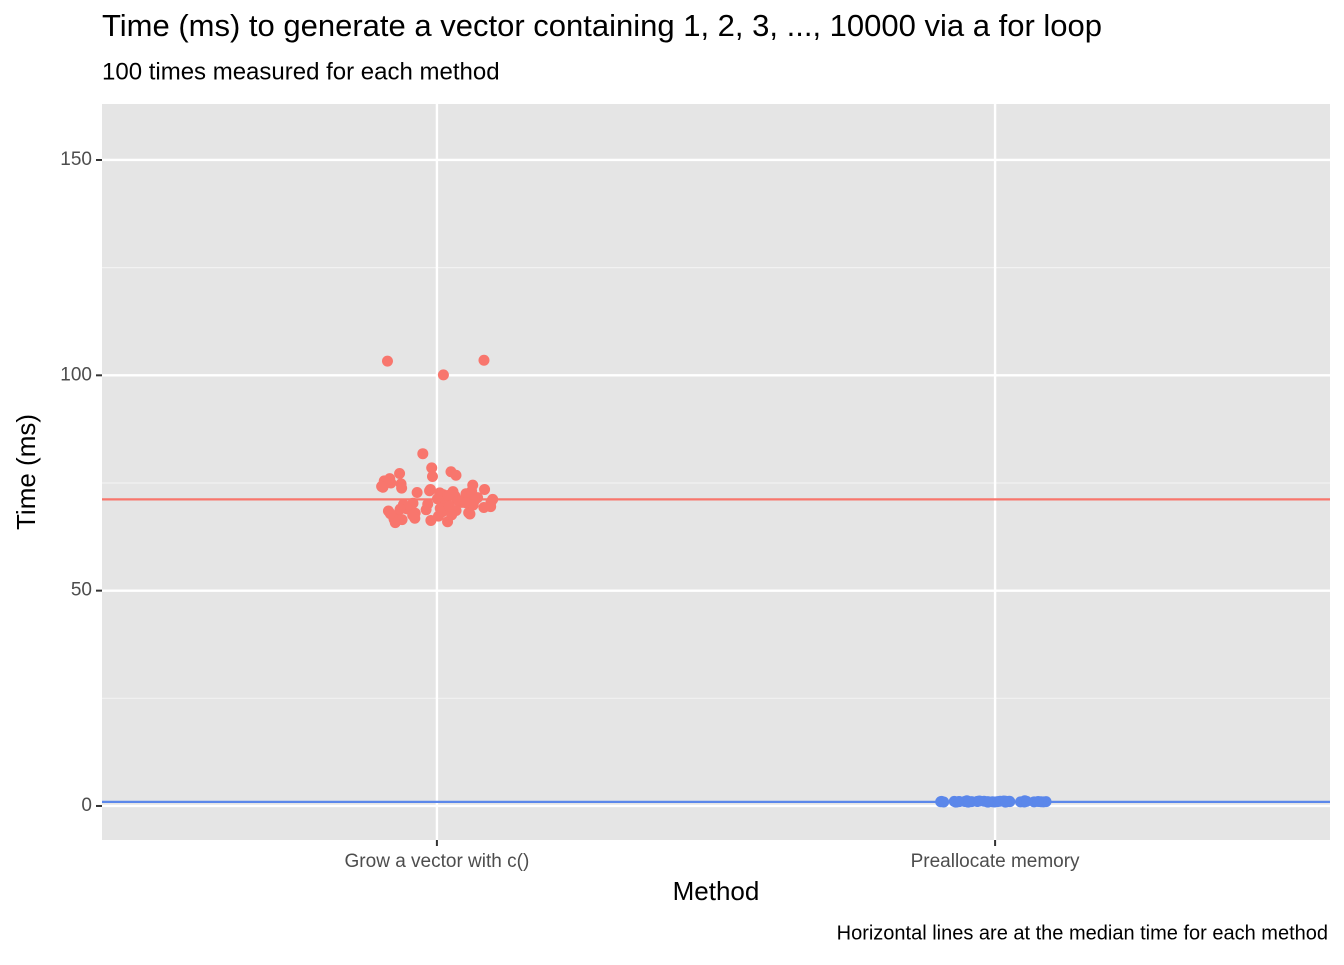  Describe the element at coordinates (716, 891) in the screenshot. I see `x-axis-title: Method` at that location.